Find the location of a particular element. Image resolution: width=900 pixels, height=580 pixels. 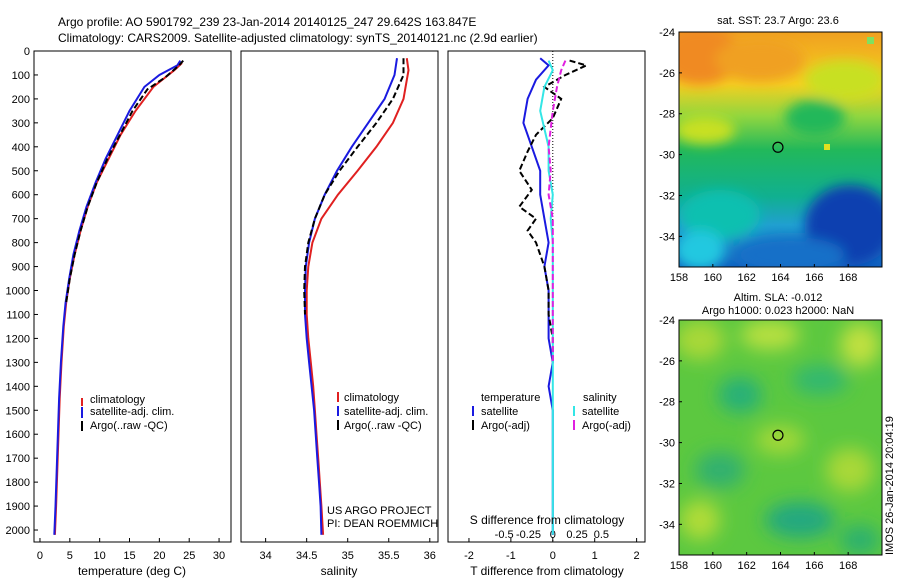

map-x-tick-label: 164 is located at coordinates (780, 566).